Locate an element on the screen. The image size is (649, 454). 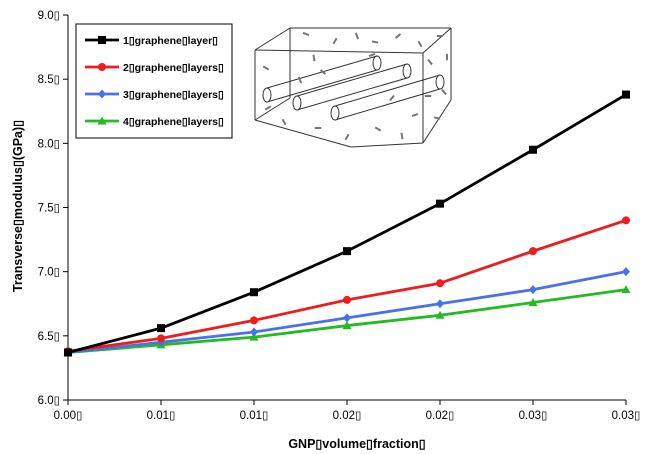
legend-entry-3: 3▯graphene▯layers▯ is located at coordinates (154, 95).